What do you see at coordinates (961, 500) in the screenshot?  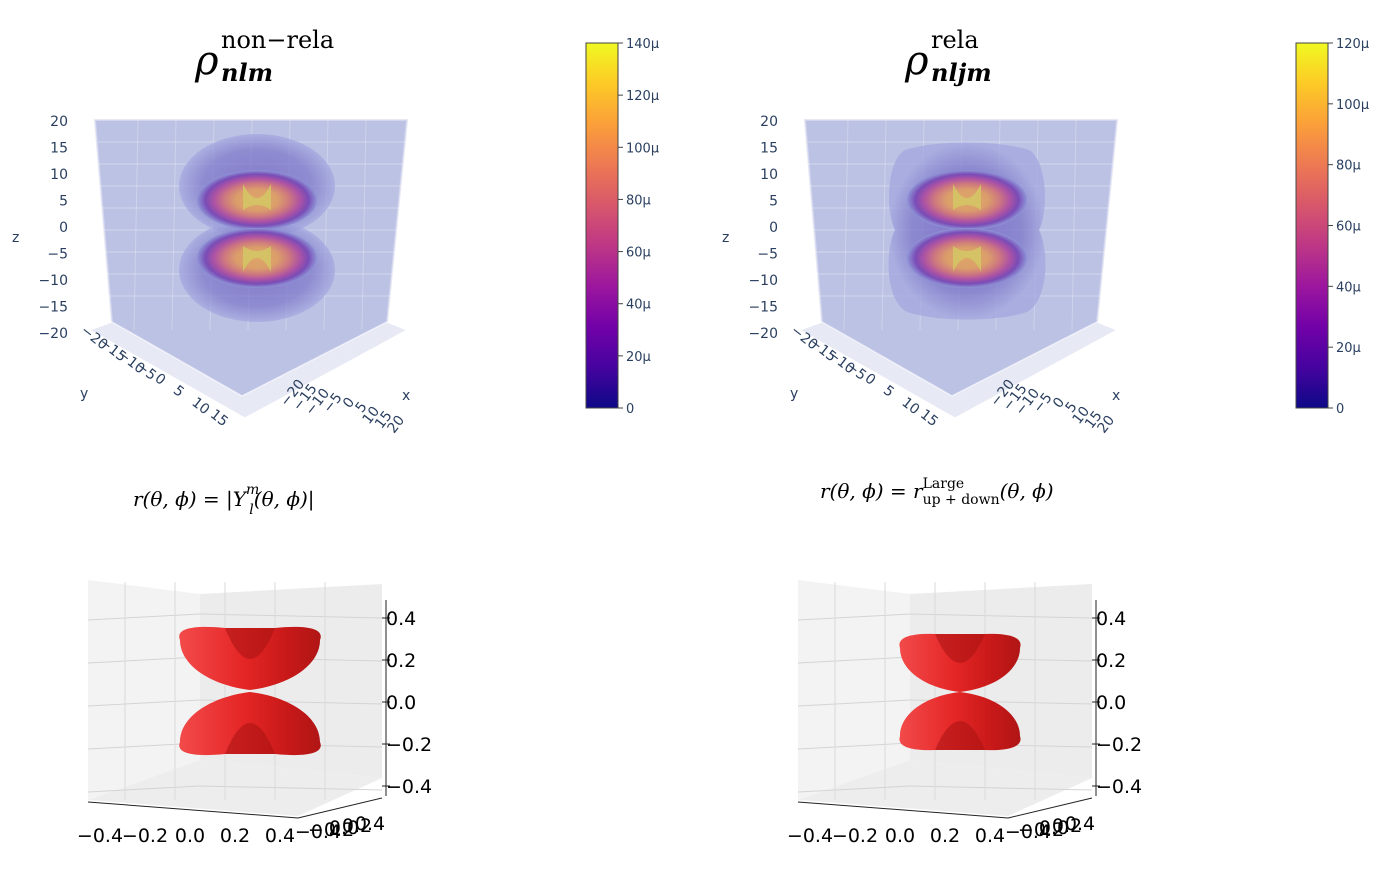 I see `formula-sub: up + down` at bounding box center [961, 500].